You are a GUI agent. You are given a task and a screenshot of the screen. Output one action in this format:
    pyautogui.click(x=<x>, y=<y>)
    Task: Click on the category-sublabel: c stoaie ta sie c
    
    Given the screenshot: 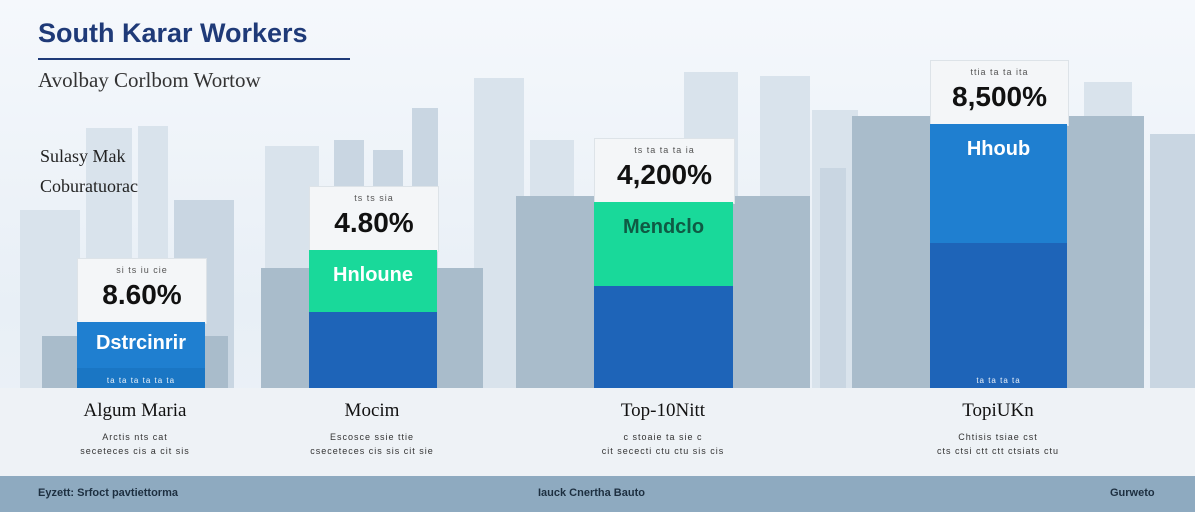 What is the action you would take?
    pyautogui.click(x=663, y=437)
    